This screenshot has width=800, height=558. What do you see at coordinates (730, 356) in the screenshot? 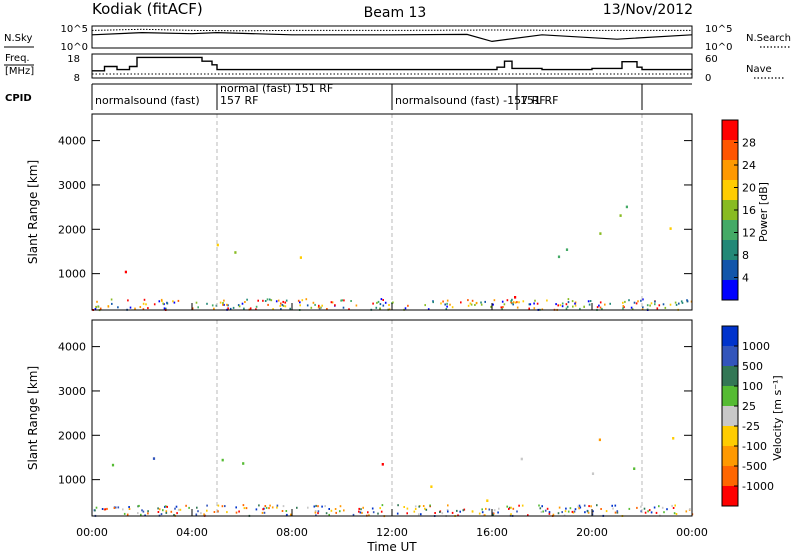
I see `colorbar-swatch` at bounding box center [730, 356].